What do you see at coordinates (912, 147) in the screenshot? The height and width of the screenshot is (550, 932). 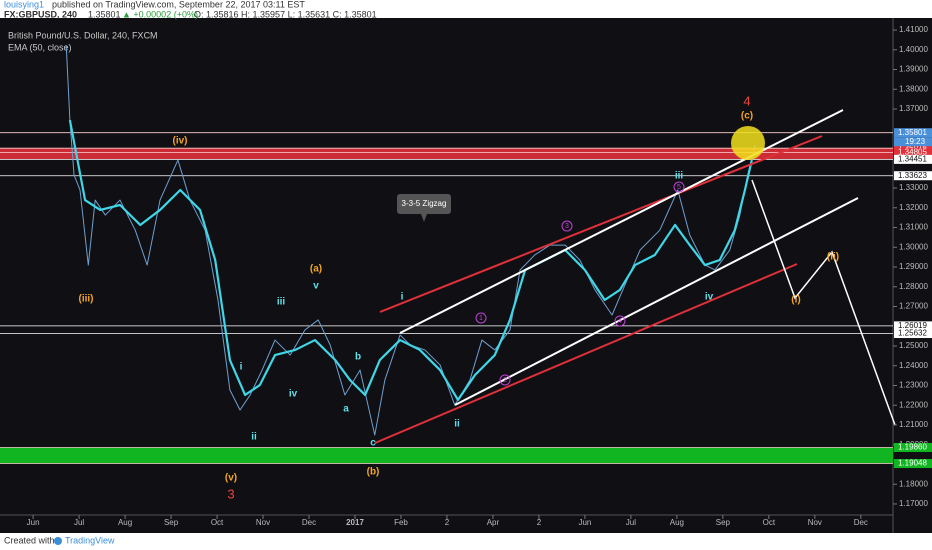 I see `level-label: 1.35016` at bounding box center [912, 147].